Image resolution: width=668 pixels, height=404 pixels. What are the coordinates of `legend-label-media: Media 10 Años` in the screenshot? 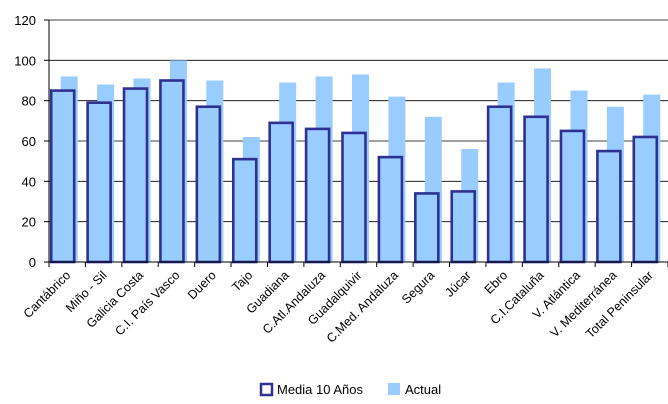 It's located at (320, 389).